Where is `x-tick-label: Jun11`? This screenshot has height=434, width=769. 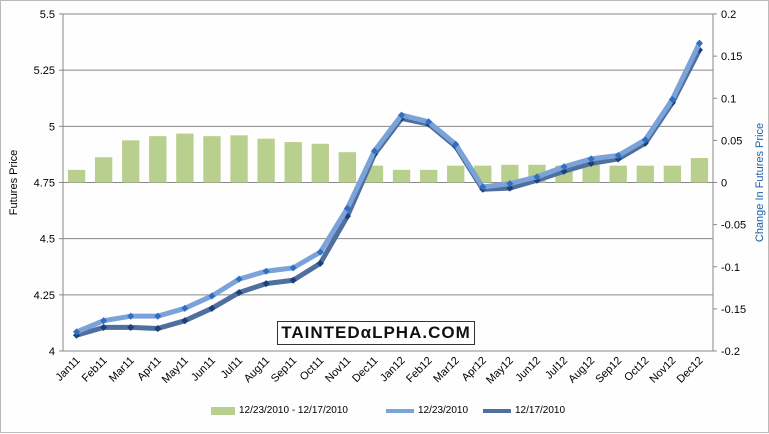 x-tick-label: Jun11 is located at coordinates (203, 369).